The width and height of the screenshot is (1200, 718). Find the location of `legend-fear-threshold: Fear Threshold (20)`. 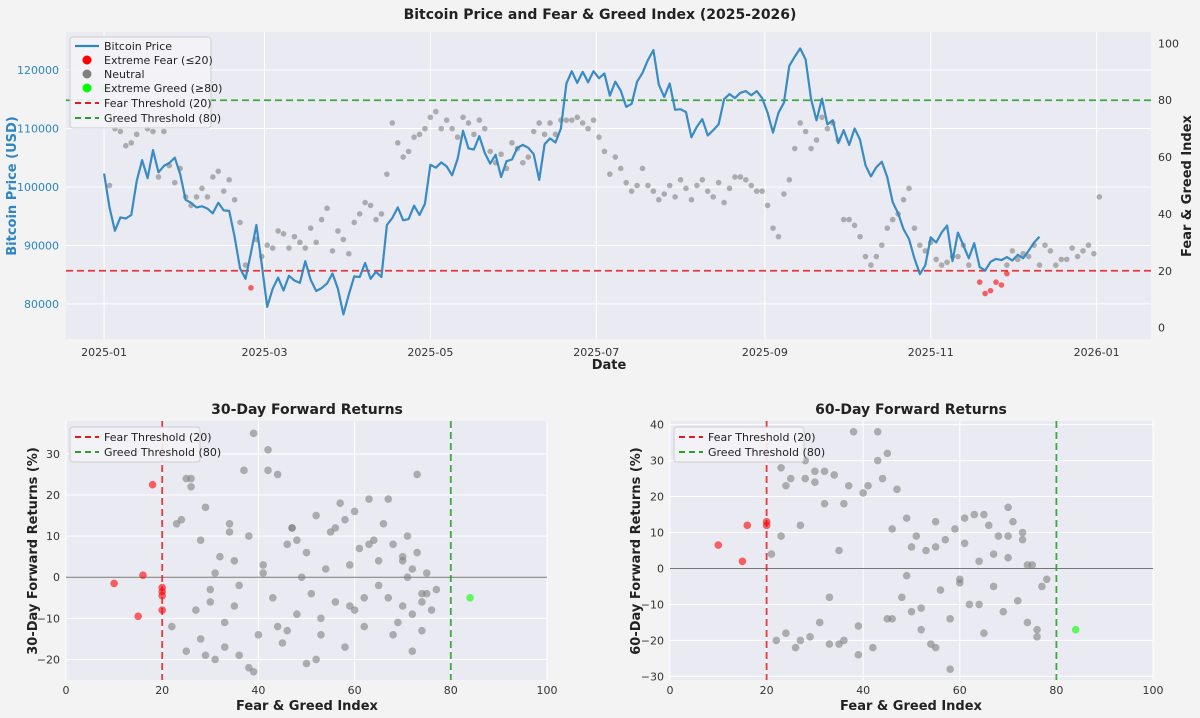

legend-fear-threshold: Fear Threshold (20) is located at coordinates (158, 103).